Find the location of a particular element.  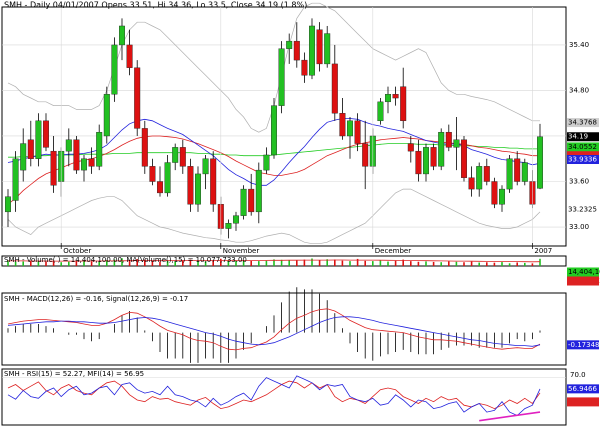

macd-value-label-box is located at coordinates (583, 345).